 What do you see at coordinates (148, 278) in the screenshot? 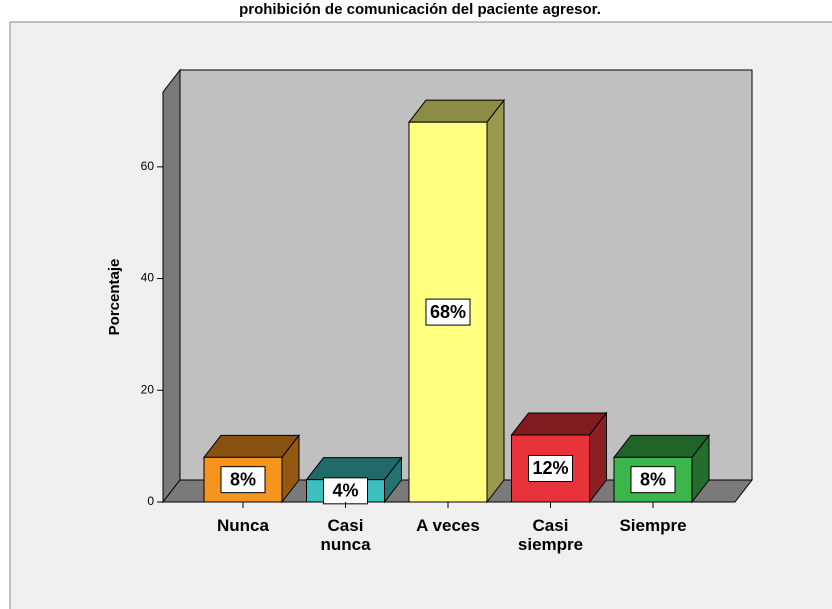
I see `y-tick-label: 40` at bounding box center [148, 278].